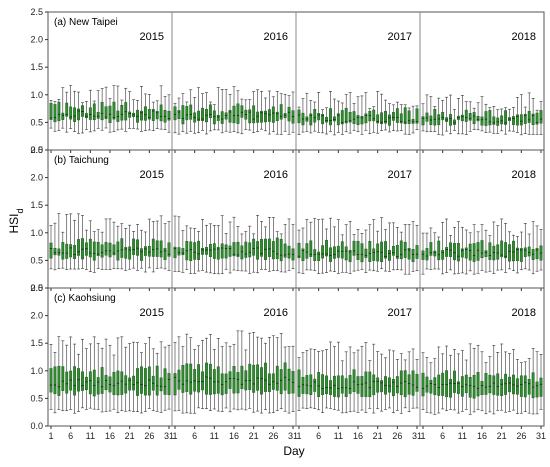 The width and height of the screenshot is (550, 467). Describe the element at coordinates (400, 313) in the screenshot. I see `year-label: 2017` at that location.